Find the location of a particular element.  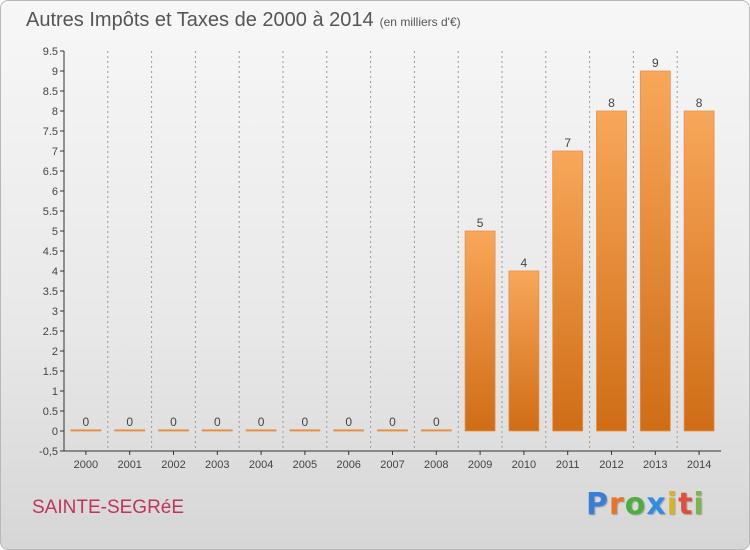

logo-letter: r is located at coordinates (617, 504).